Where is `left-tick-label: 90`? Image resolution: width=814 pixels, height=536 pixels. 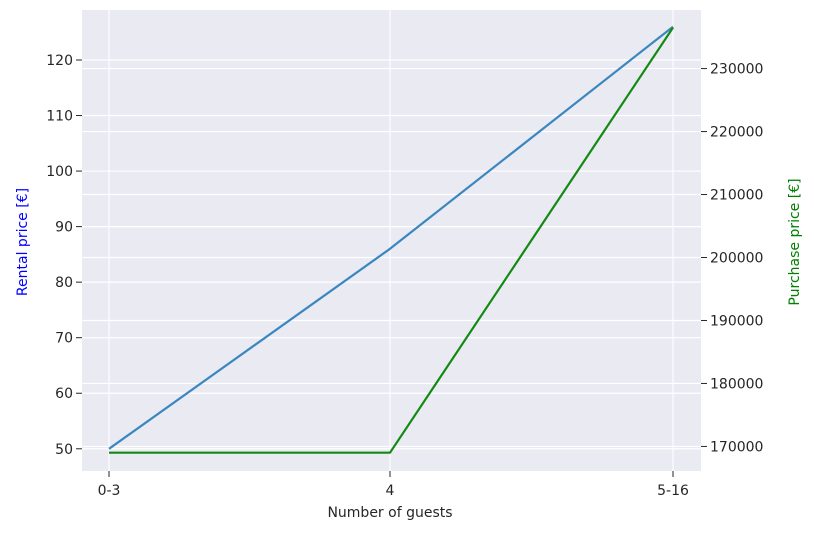
left-tick-label: 90 is located at coordinates (64, 228).